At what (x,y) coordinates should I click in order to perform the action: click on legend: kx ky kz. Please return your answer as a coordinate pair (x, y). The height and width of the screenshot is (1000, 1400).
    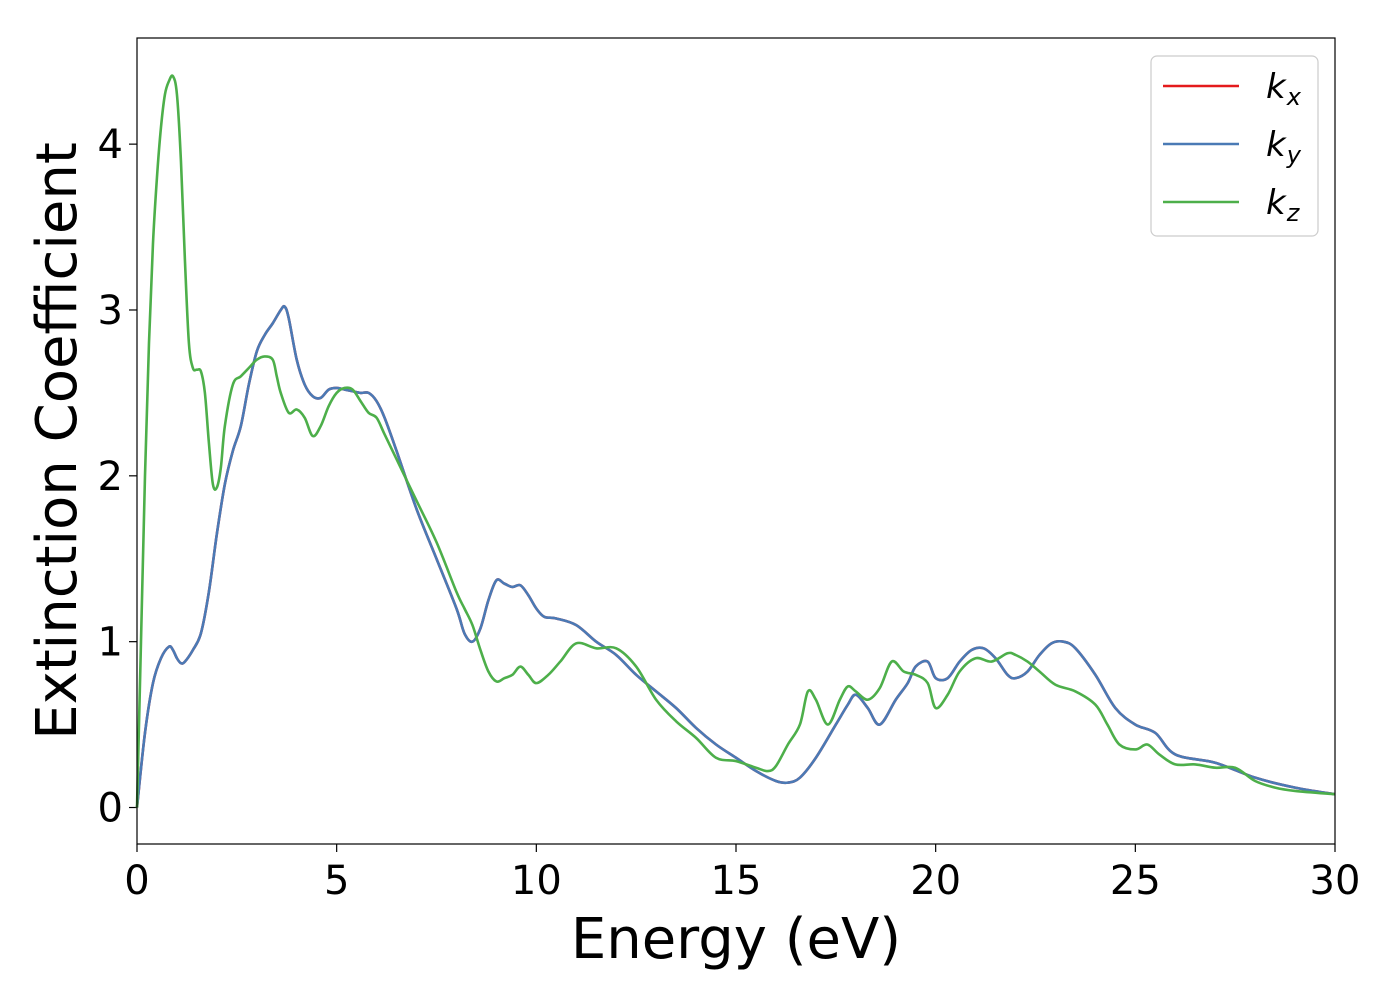
    Looking at the image, I should click on (1234, 146).